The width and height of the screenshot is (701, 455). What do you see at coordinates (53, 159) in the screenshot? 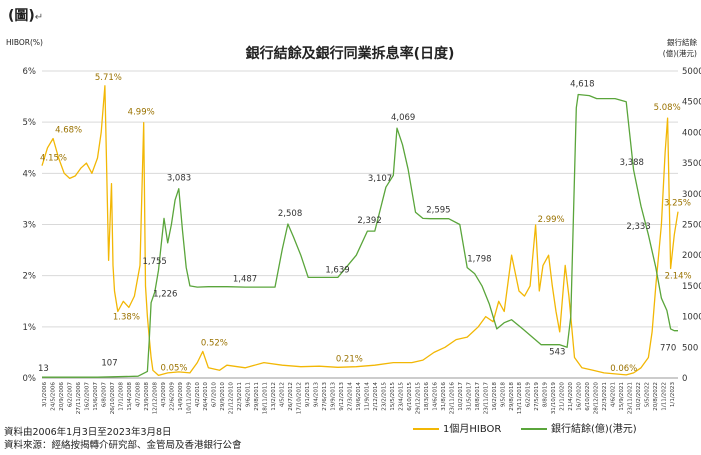
I see `data-label: 4.15%` at bounding box center [53, 159].